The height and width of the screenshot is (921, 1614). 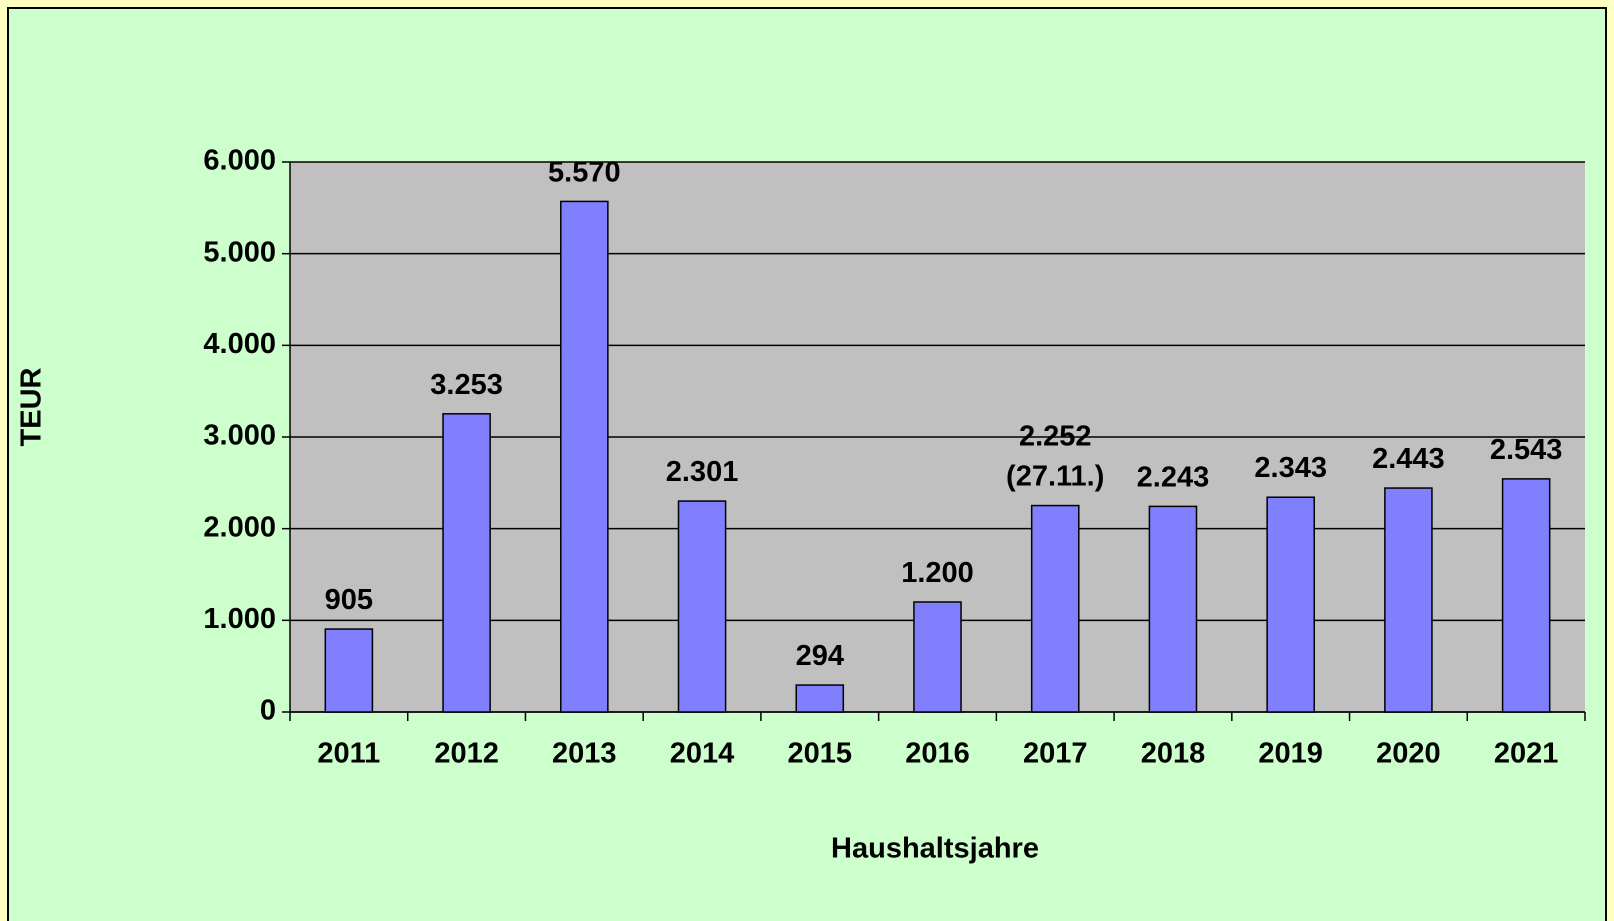 I want to click on data-label: 1.200, so click(x=937, y=573).